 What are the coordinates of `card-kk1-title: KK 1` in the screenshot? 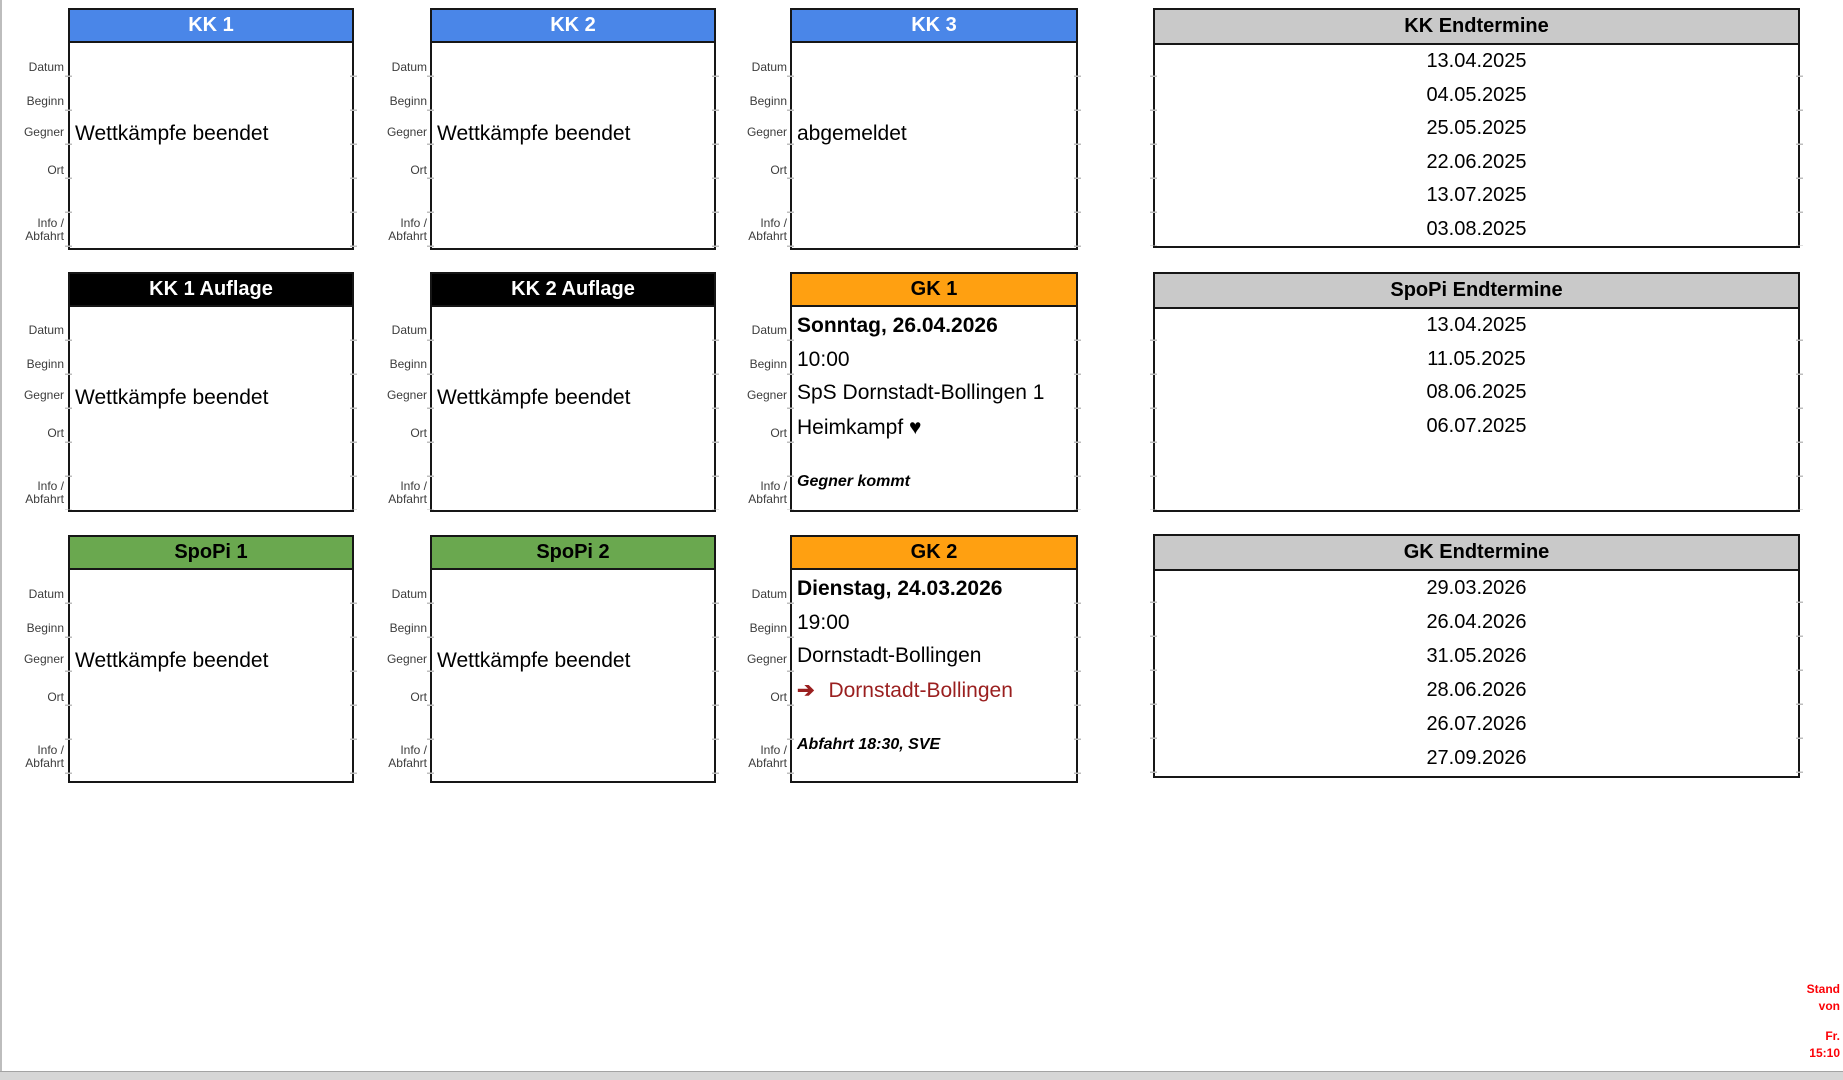 It's located at (211, 26).